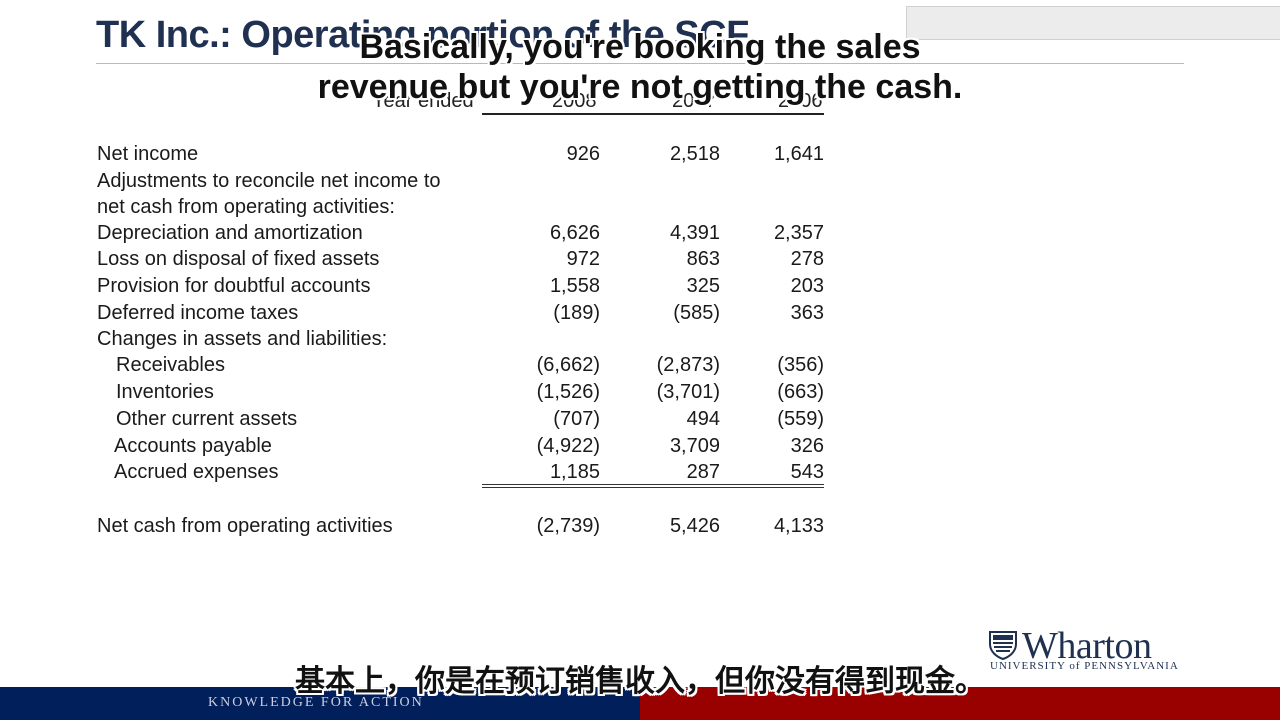 Image resolution: width=1280 pixels, height=720 pixels. Describe the element at coordinates (450, 394) in the screenshot. I see `table-row-inventories: Inventories (1,526) (3,701) (663)` at that location.